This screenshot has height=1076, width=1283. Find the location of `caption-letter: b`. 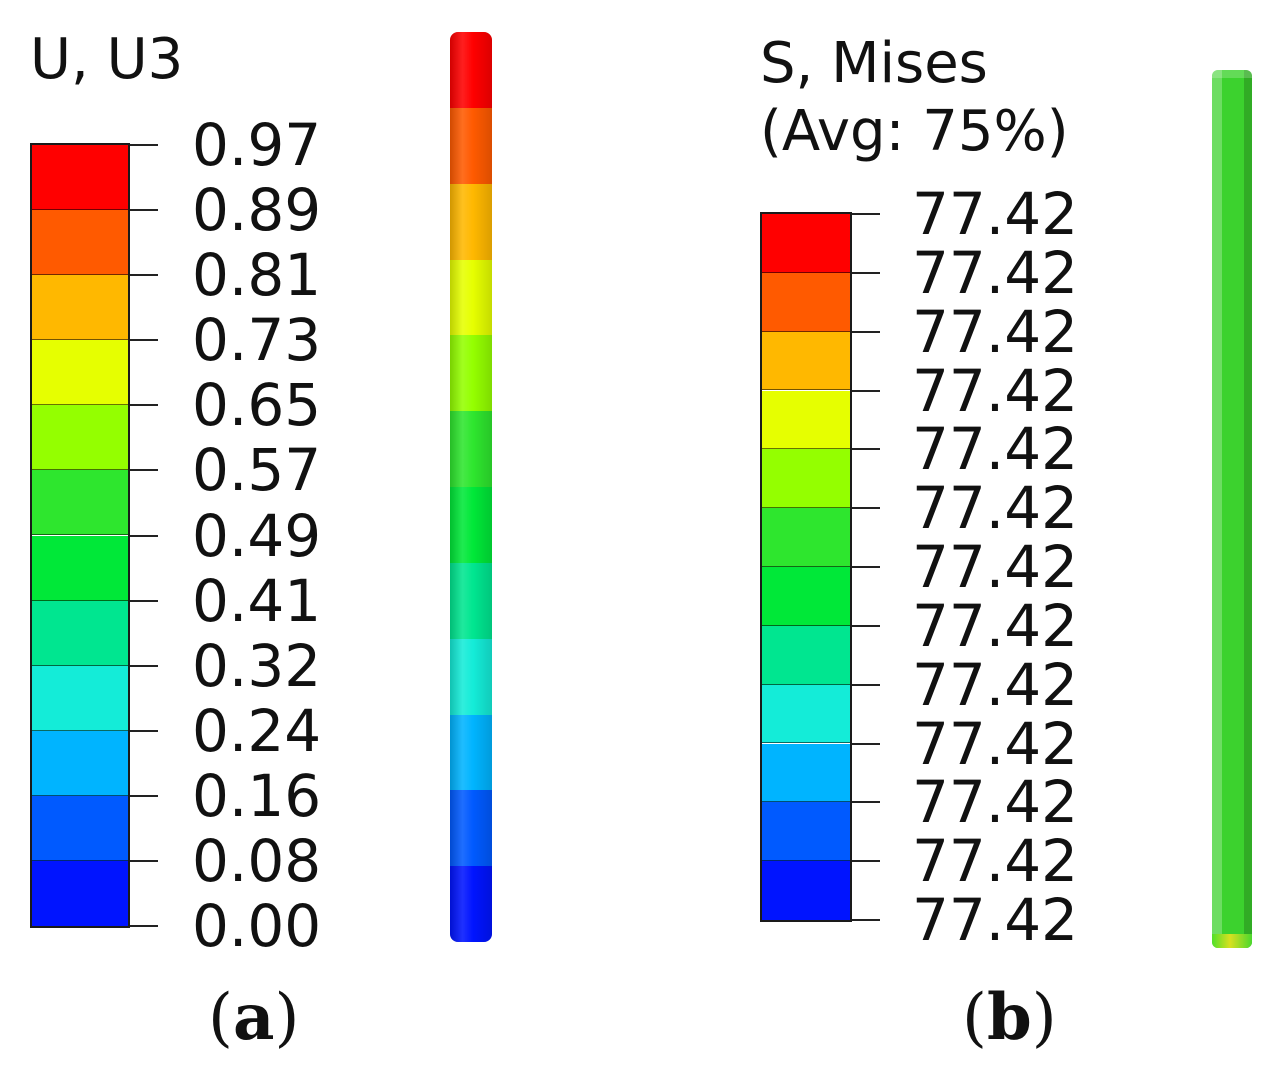

caption-letter: b is located at coordinates (1009, 1017).